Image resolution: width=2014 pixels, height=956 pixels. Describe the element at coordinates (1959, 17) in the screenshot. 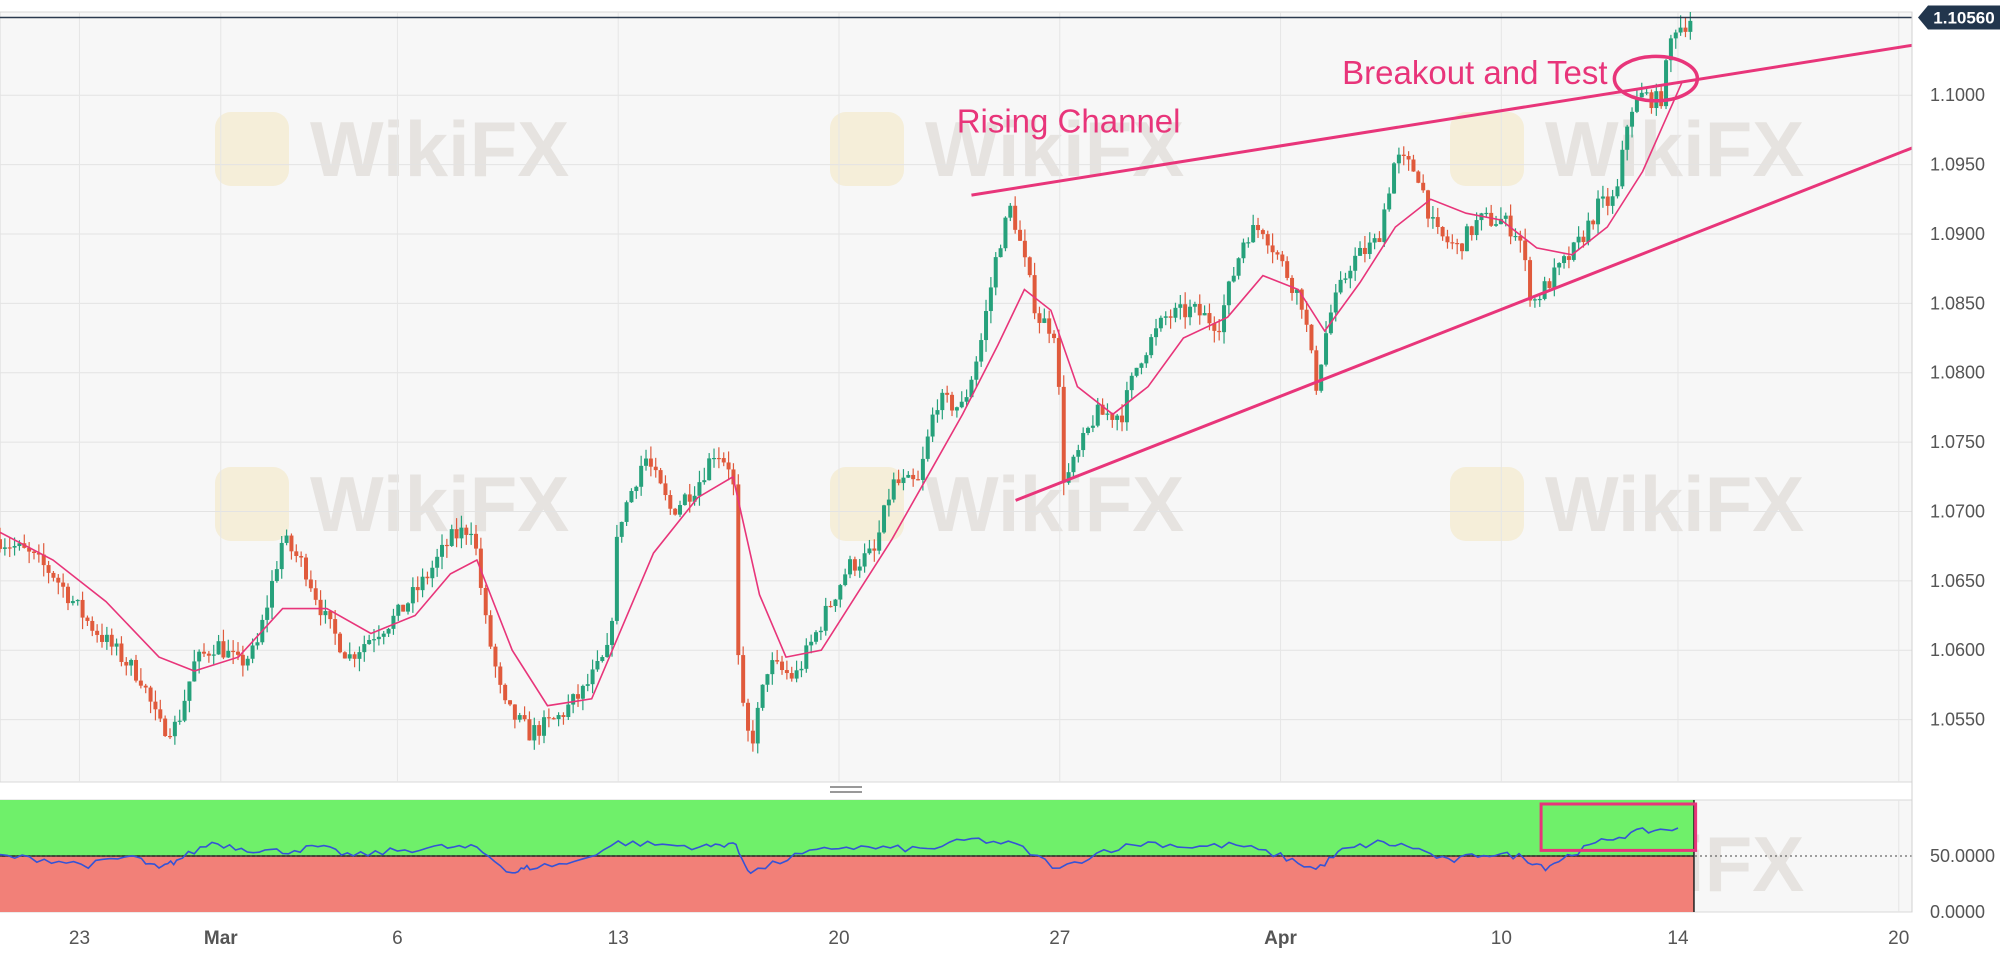

I see `price-badge-shape` at that location.